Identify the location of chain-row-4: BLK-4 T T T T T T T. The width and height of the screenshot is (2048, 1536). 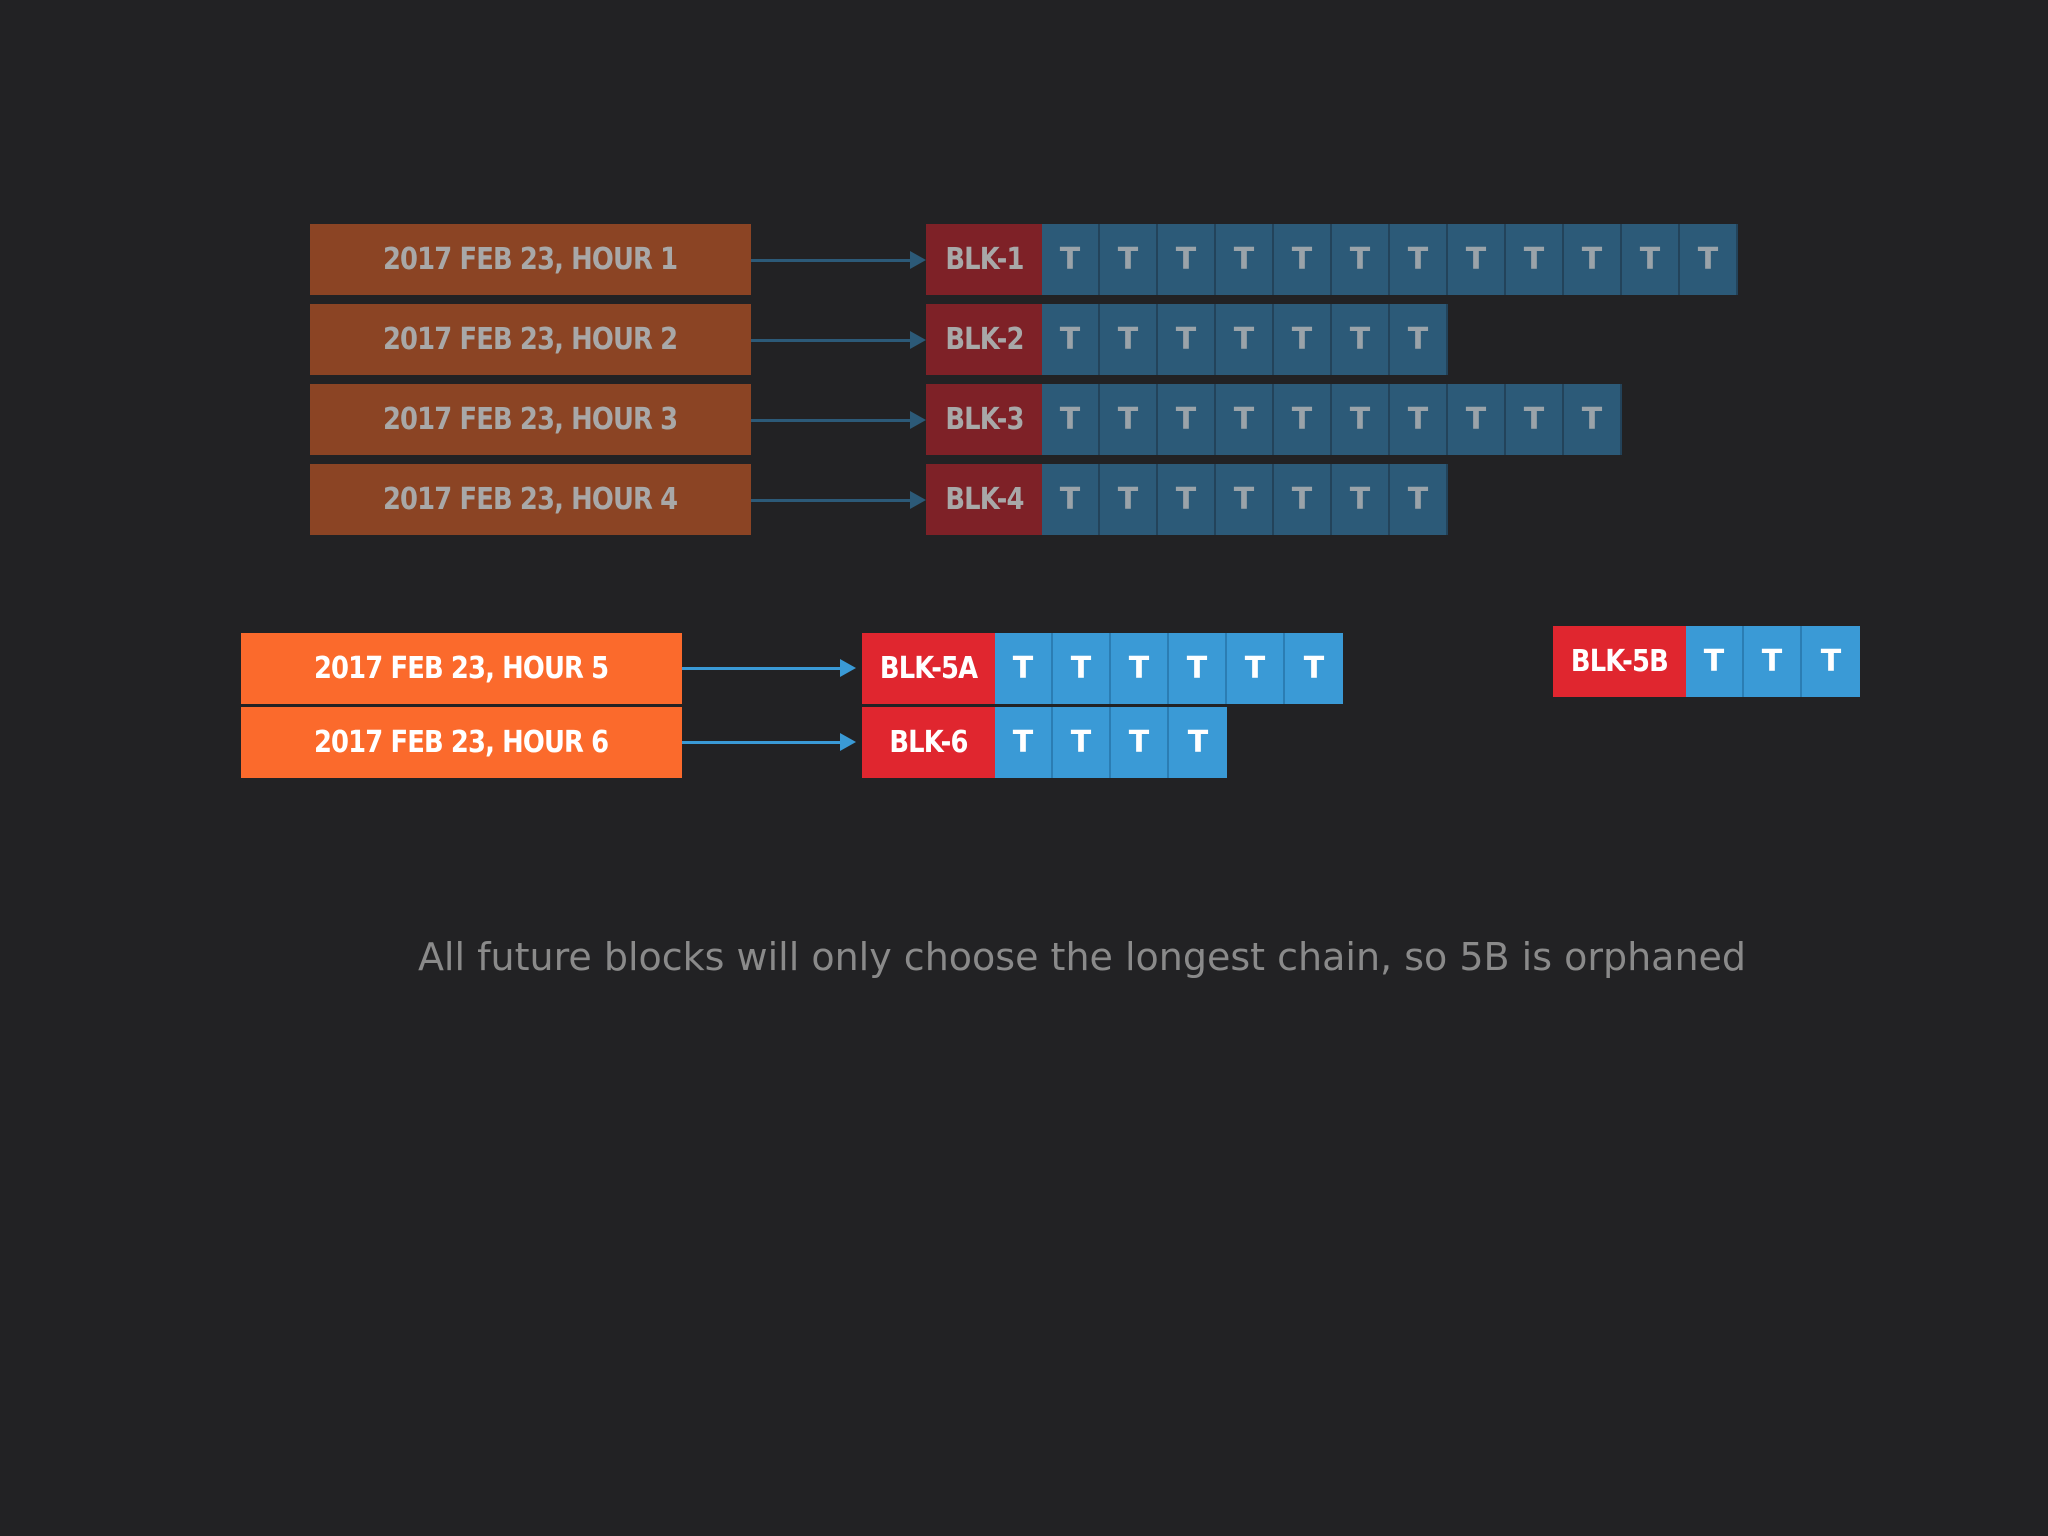
(1187, 499).